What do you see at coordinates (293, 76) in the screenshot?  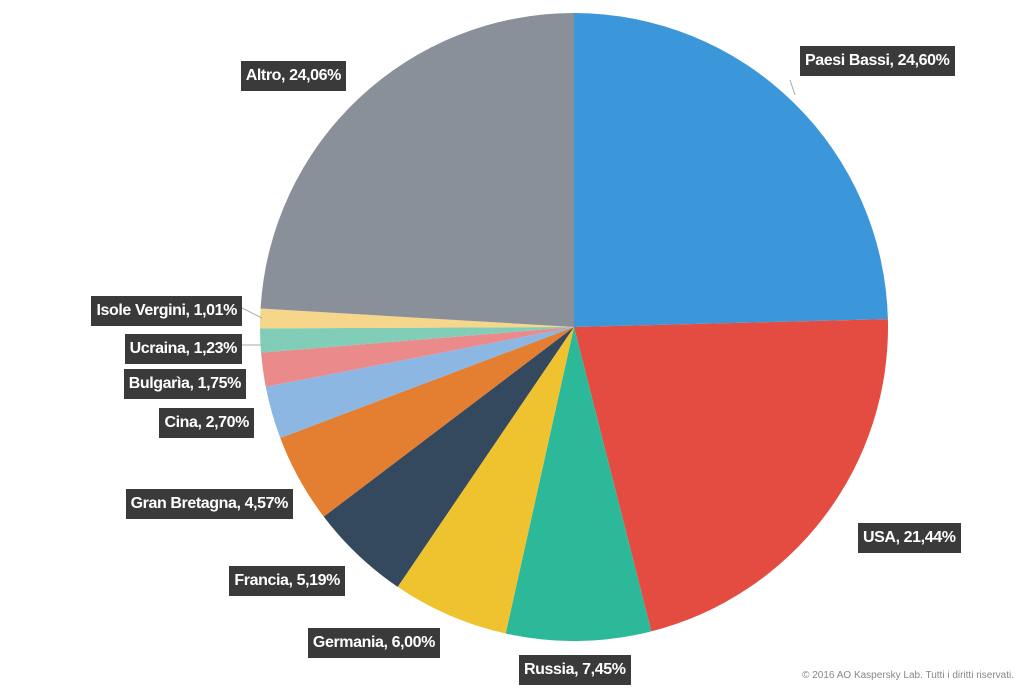 I see `data-label: Altro, 24,06%` at bounding box center [293, 76].